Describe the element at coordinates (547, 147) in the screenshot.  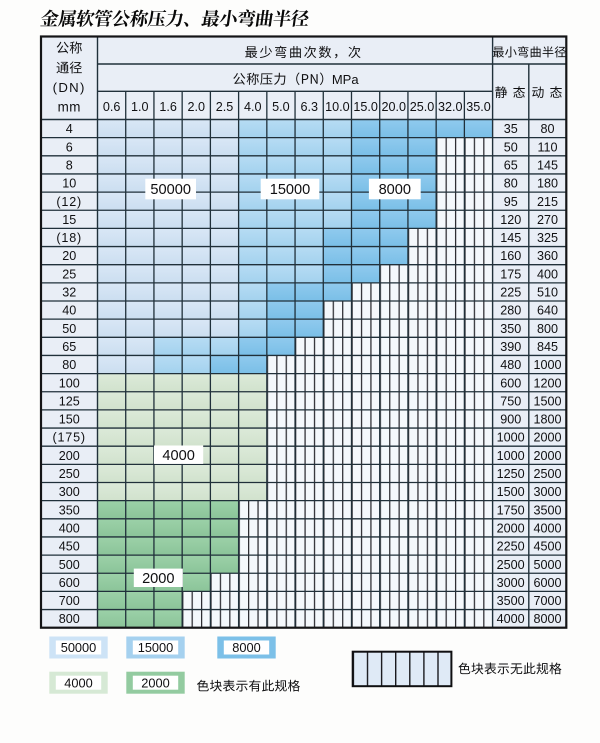
I see `svg-text: 110` at that location.